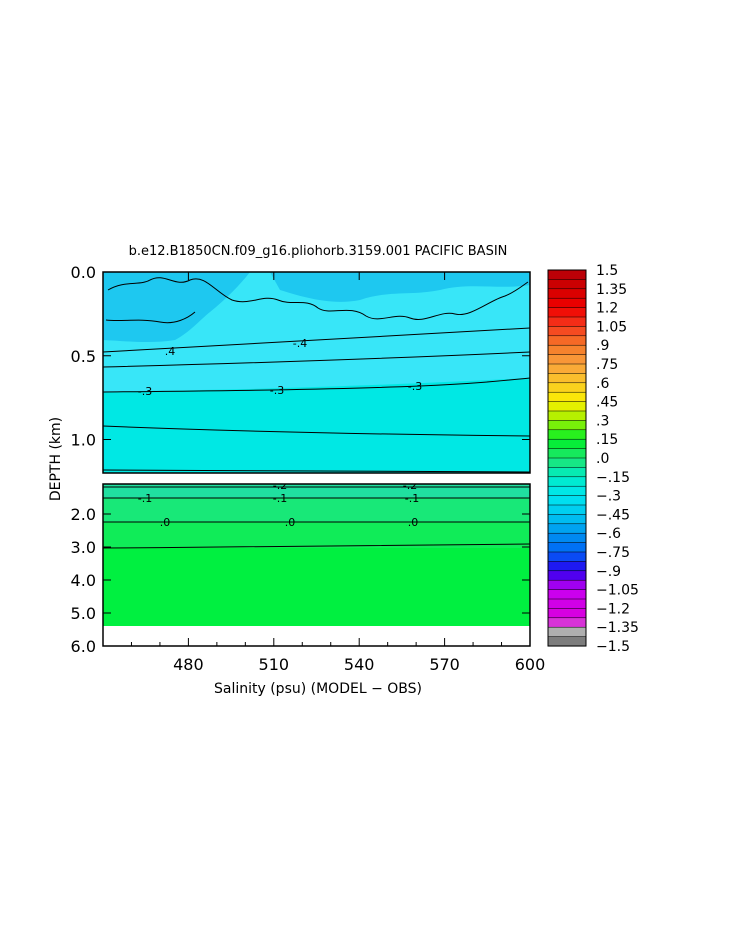  What do you see at coordinates (359, 664) in the screenshot?
I see `x-tick-label: 540` at bounding box center [359, 664].